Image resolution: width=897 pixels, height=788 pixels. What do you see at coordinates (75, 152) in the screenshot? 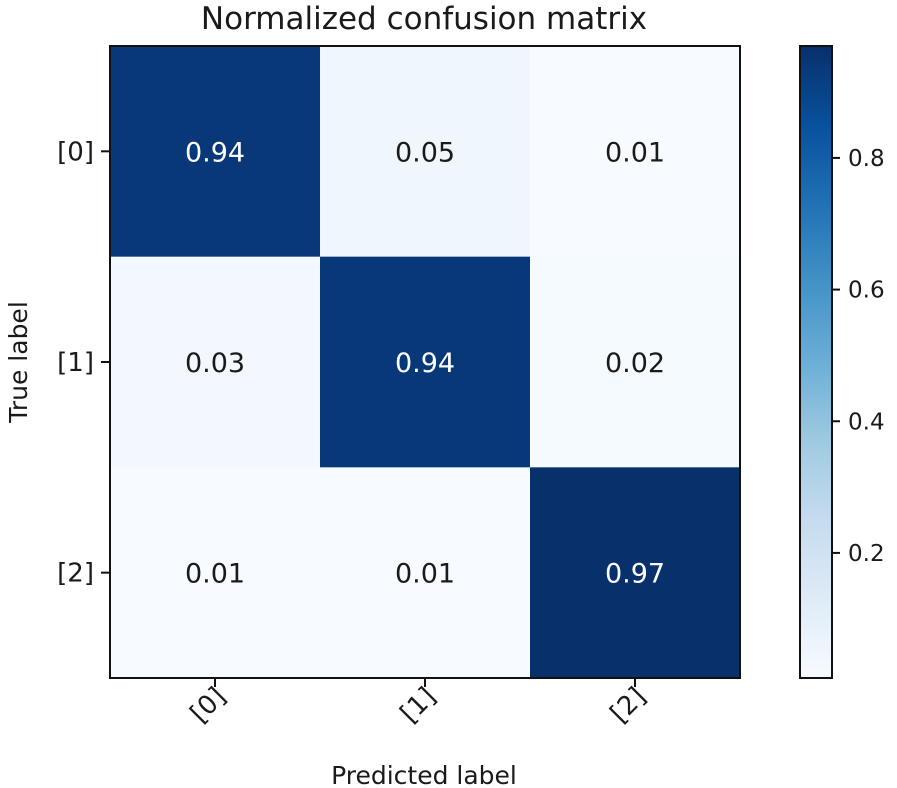
I see `y-tick-label: [0]` at bounding box center [75, 152].